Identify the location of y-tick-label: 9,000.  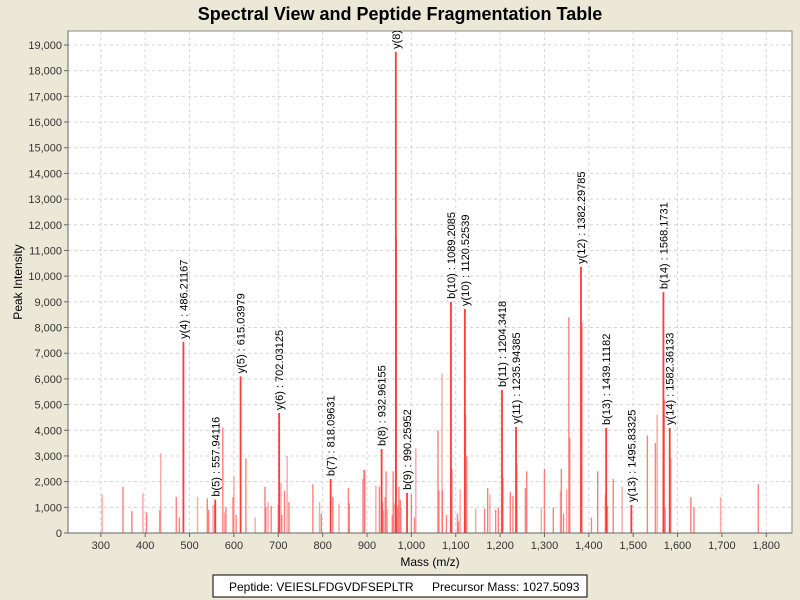
(48, 303).